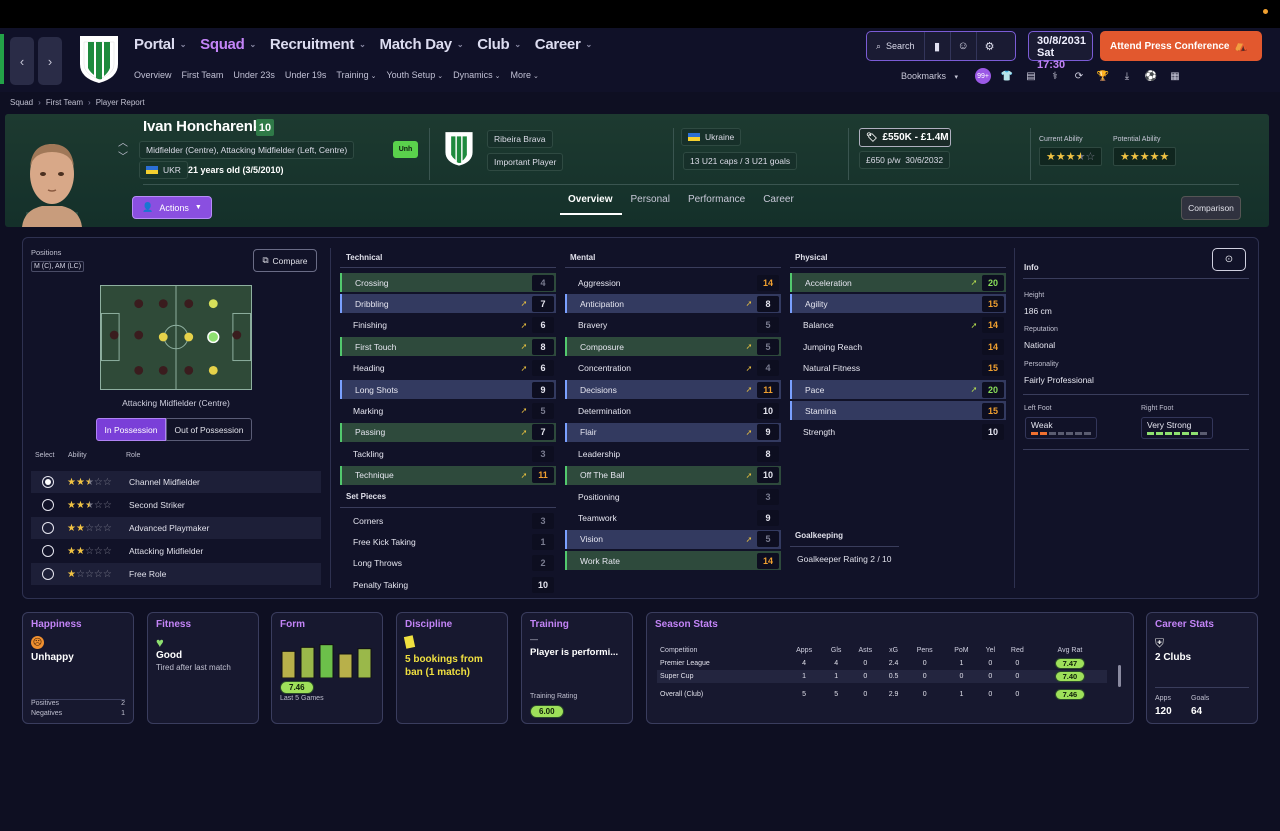  What do you see at coordinates (123, 151) in the screenshot?
I see `player-switcher: ︿ ﹀` at bounding box center [123, 151].